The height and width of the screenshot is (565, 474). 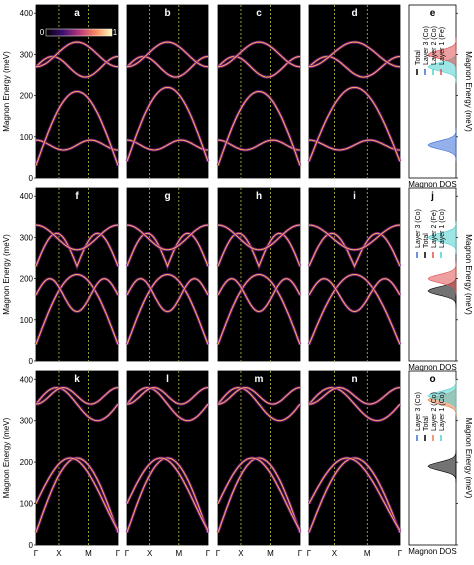 What do you see at coordinates (77, 379) in the screenshot?
I see `panel-label: k` at bounding box center [77, 379].